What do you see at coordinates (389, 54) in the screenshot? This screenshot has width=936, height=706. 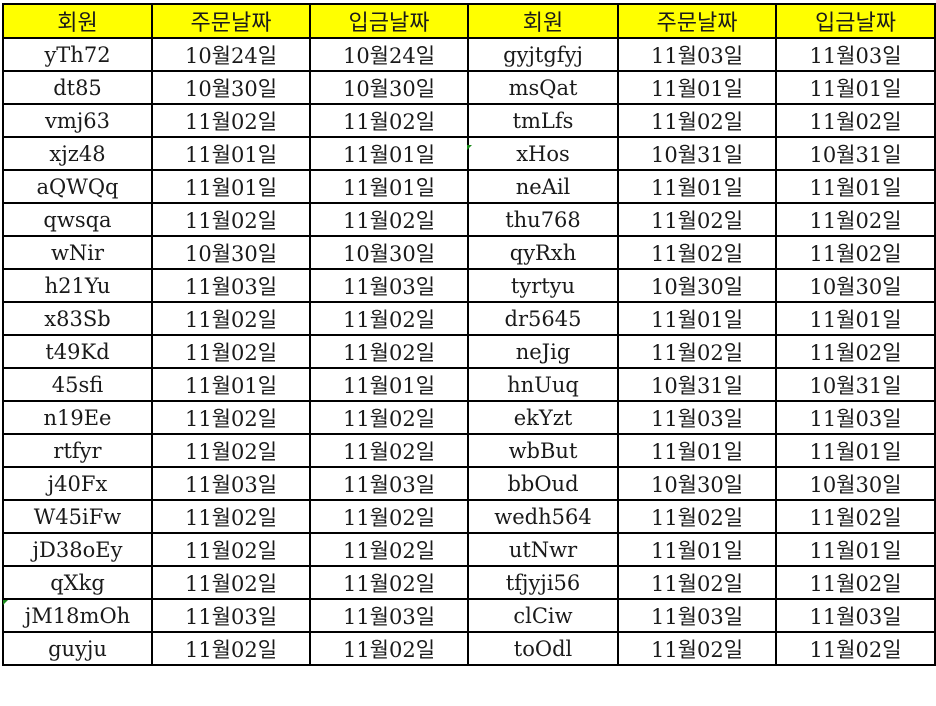 I see `cell-payment-date: 10월24일` at bounding box center [389, 54].